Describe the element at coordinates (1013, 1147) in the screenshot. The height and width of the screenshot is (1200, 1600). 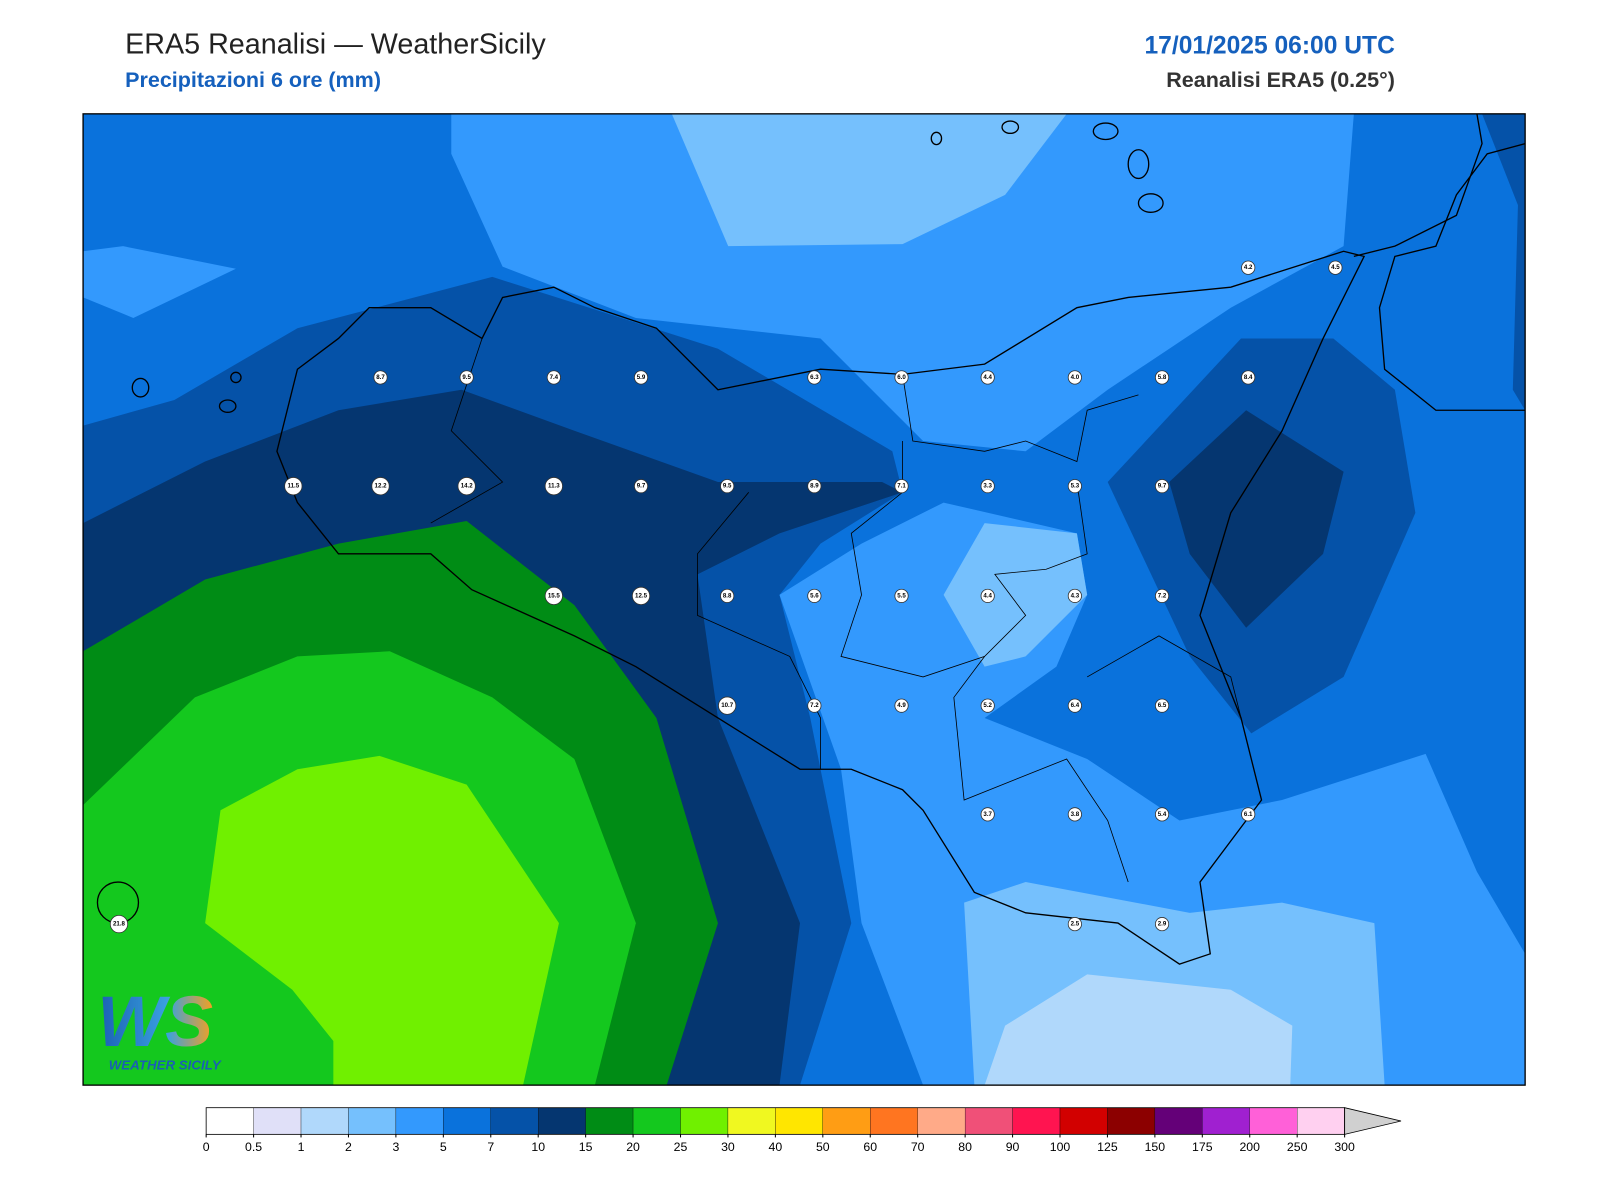
I see `colorbar-label: 90` at that location.